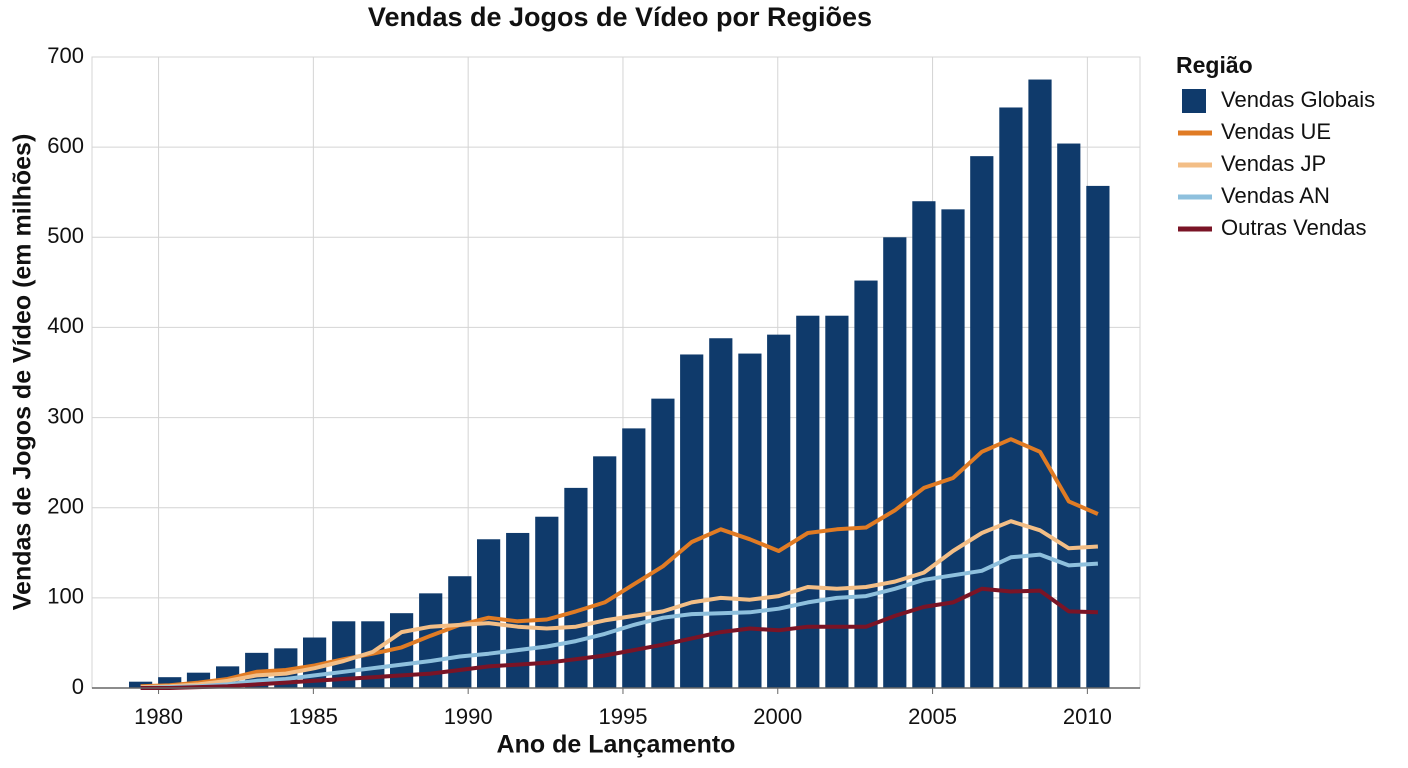 This screenshot has height=768, width=1408. I want to click on x-tick-label: 1990, so click(468, 716).